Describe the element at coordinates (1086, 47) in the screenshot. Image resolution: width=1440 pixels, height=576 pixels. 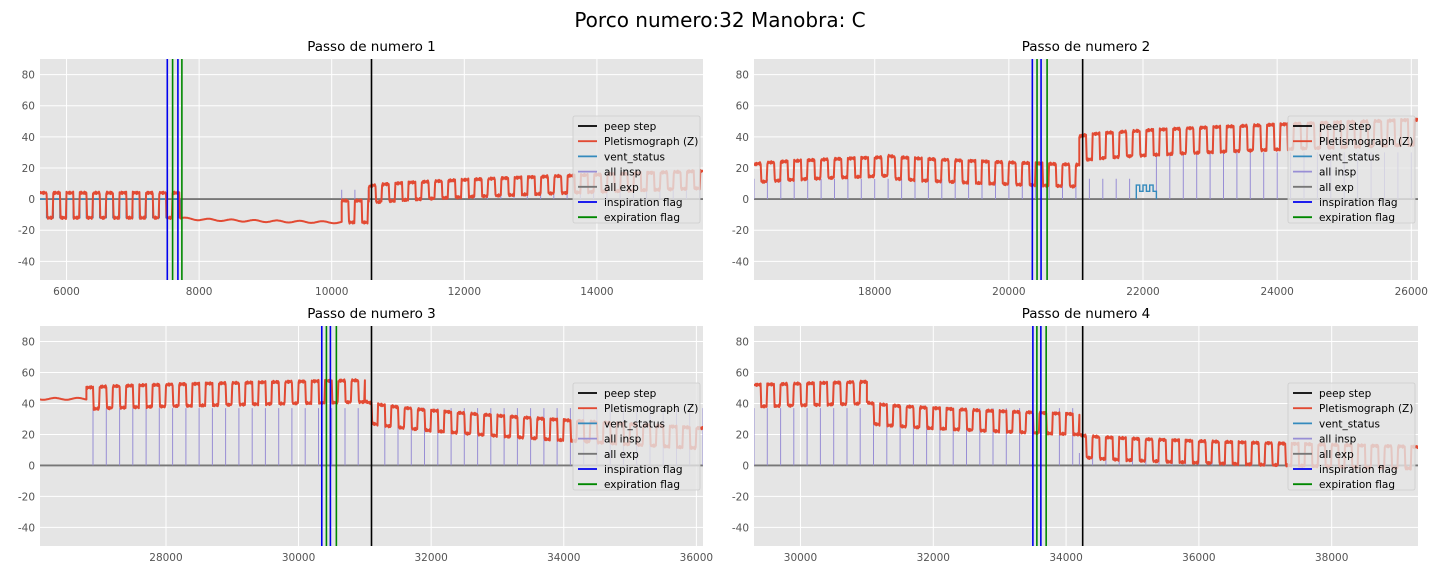
I see `subplot-title: Passo de numero 2` at that location.